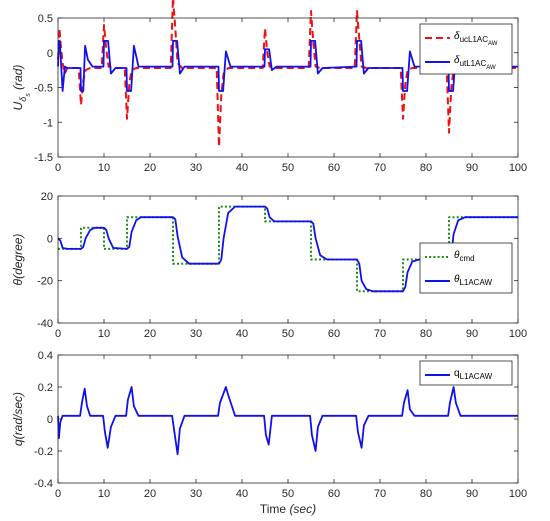 The image size is (550, 521). What do you see at coordinates (43, 452) in the screenshot?
I see `y-tick-label: -0.2` at bounding box center [43, 452].